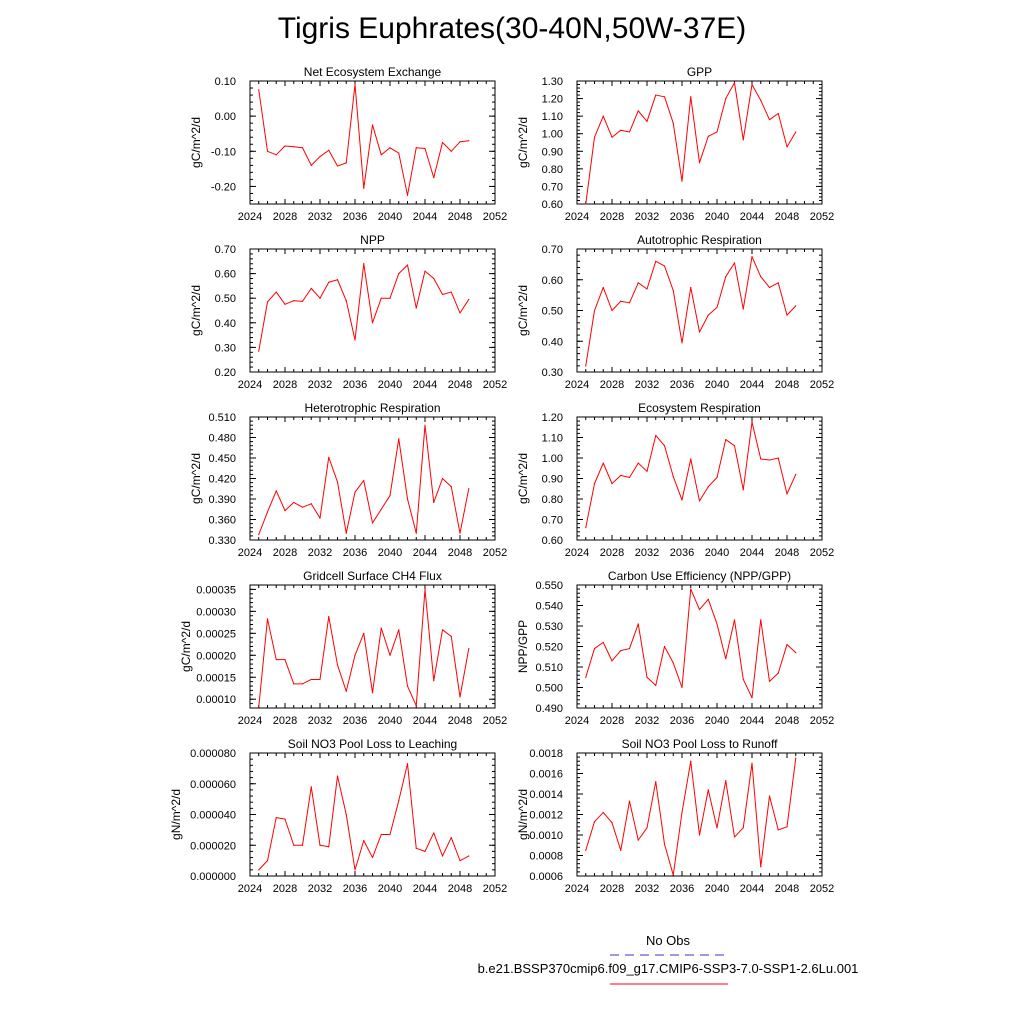 This screenshot has width=1024, height=1024. Describe the element at coordinates (372, 744) in the screenshot. I see `panel-title: Soil NO3 Pool Loss to Leaching` at that location.